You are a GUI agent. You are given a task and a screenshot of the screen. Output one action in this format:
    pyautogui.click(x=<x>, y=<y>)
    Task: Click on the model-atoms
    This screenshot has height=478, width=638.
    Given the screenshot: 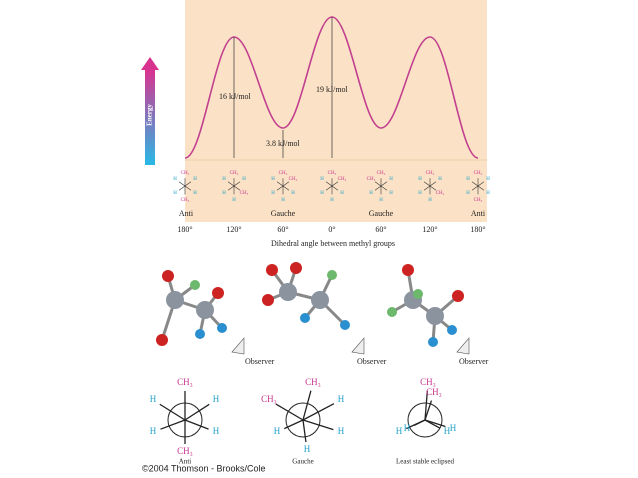 What is the action you would take?
    pyautogui.click(x=310, y=304)
    